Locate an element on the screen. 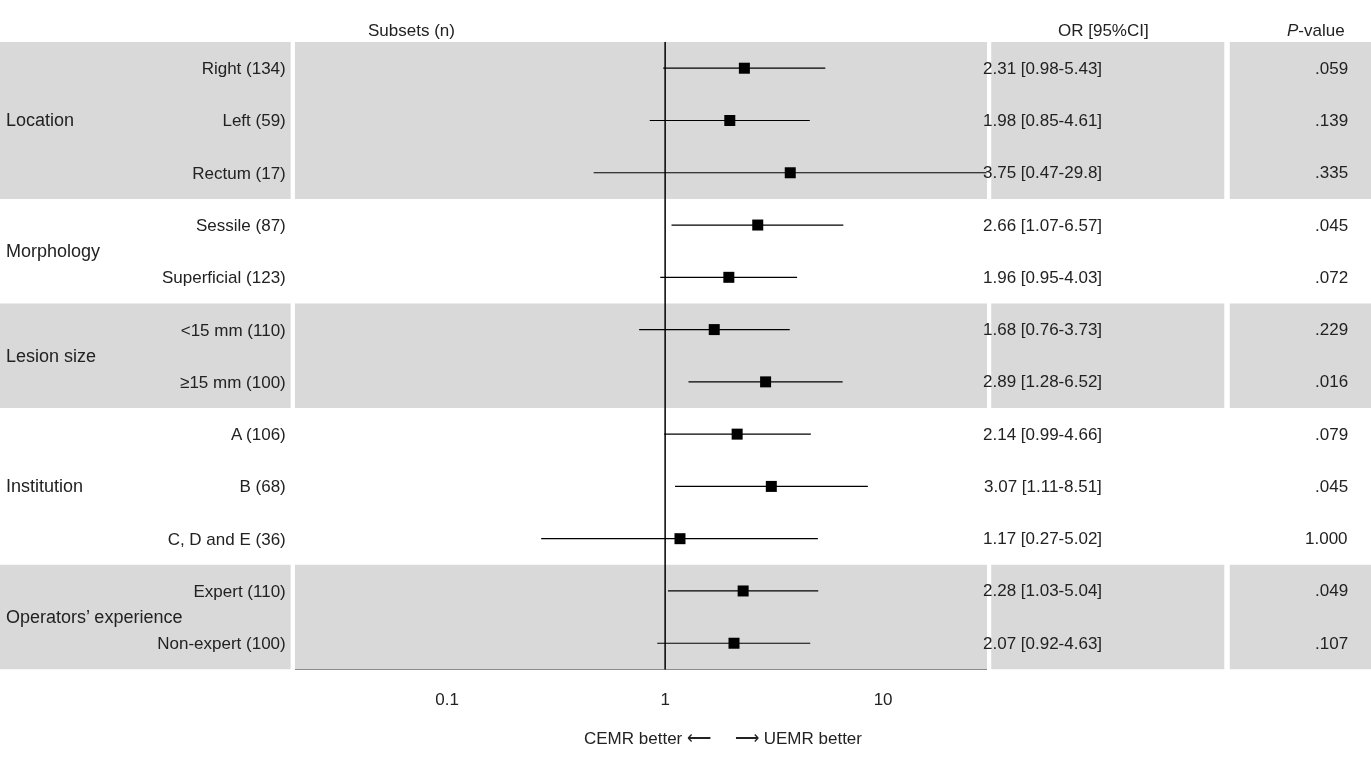 Image resolution: width=1371 pixels, height=765 pixels. text: .139 is located at coordinates (1332, 120).